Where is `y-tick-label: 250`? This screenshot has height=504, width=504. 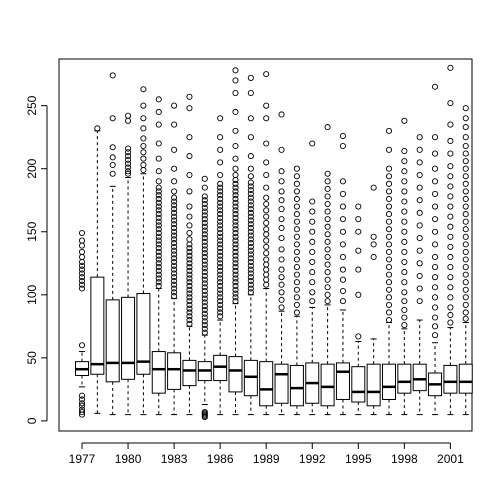 y-tick-label: 250 is located at coordinates (32, 105).